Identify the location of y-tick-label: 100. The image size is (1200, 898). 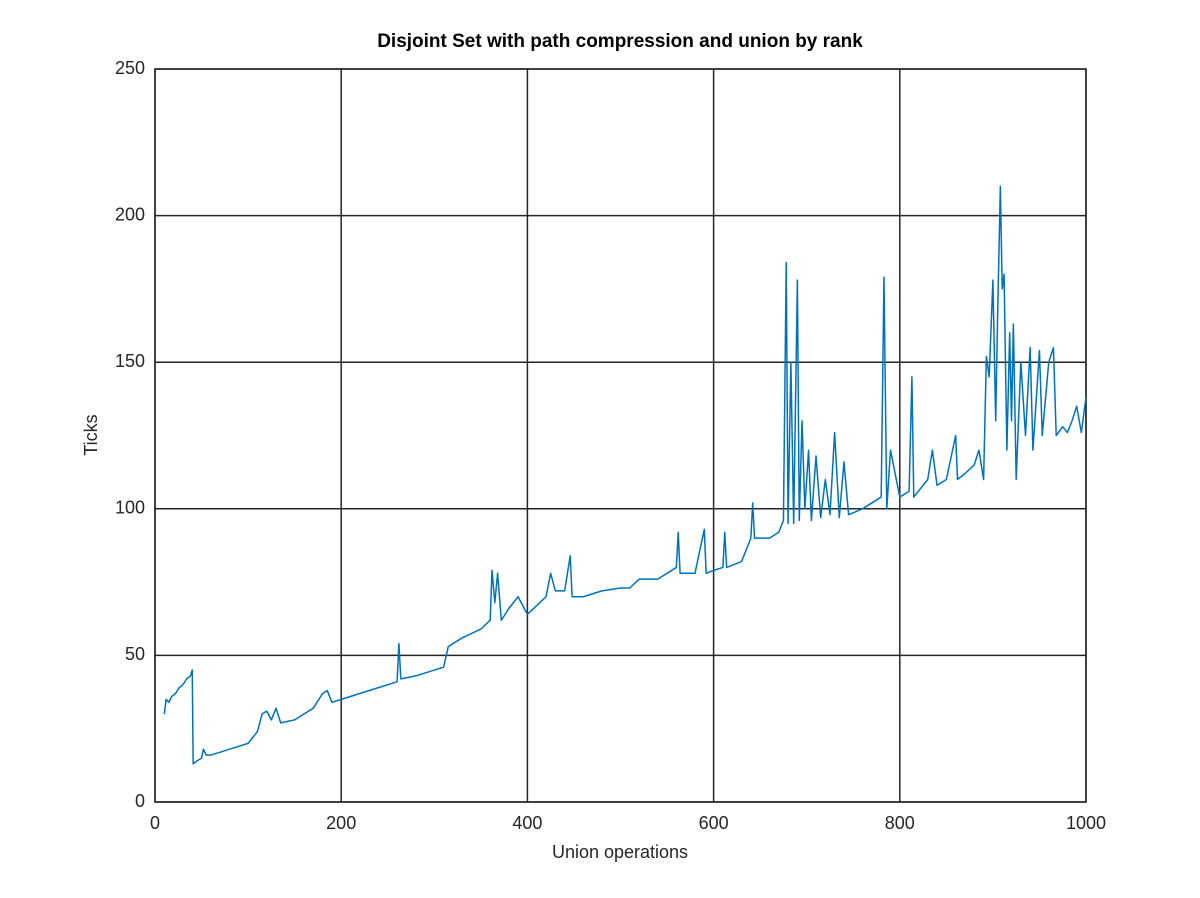
(130, 508).